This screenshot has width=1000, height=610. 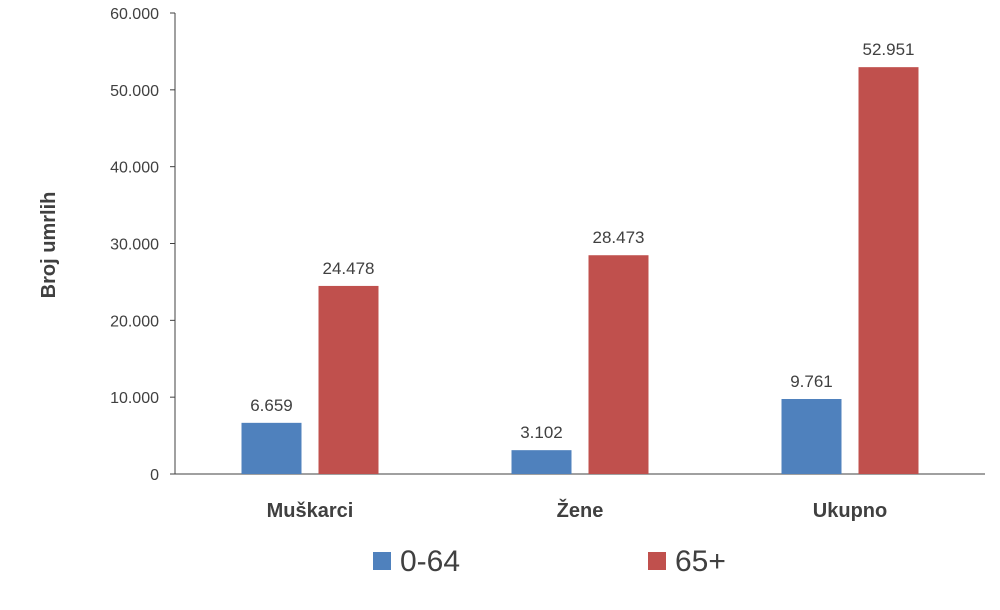 What do you see at coordinates (134, 398) in the screenshot?
I see `y-tick-label: 10.000` at bounding box center [134, 398].